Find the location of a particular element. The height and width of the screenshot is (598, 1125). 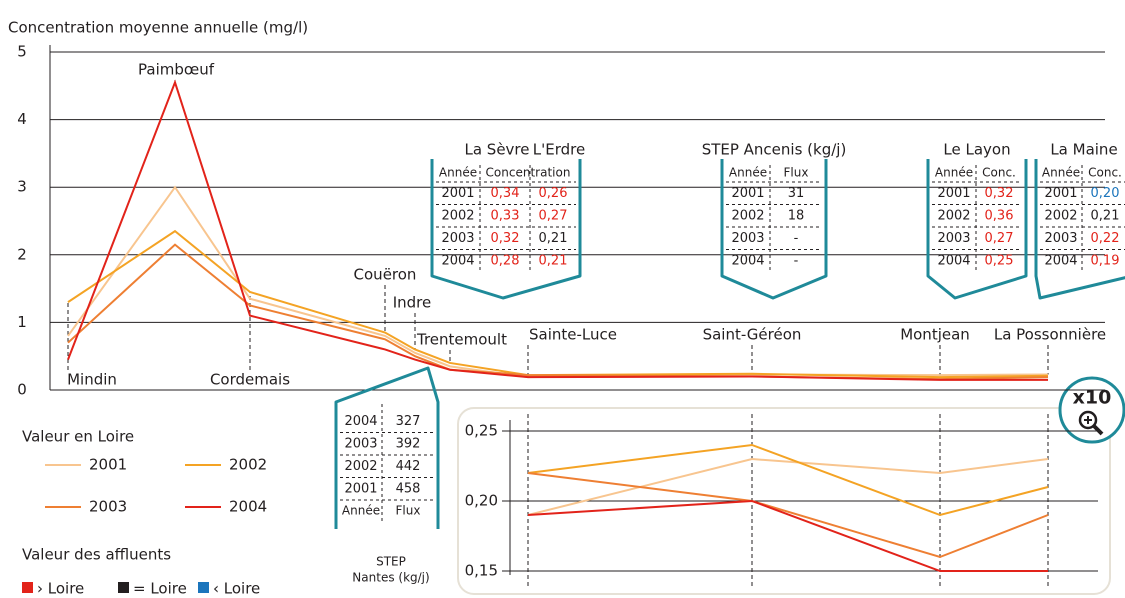

badge-circle is located at coordinates (1091, 410).